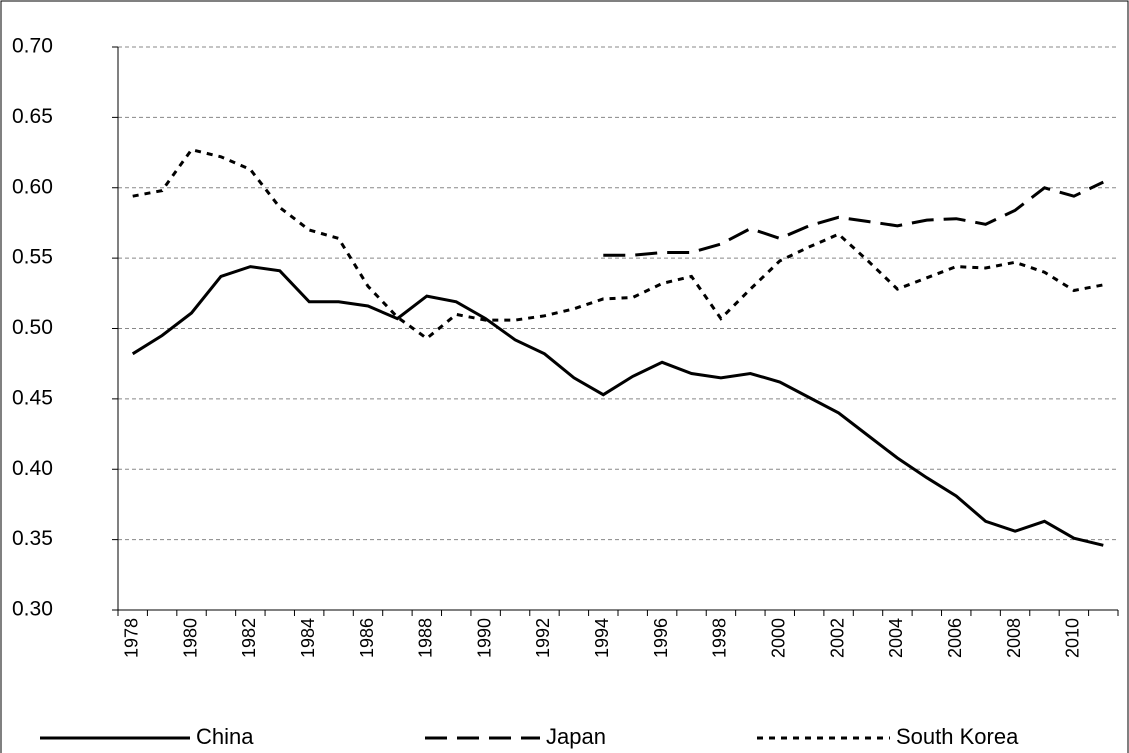 The height and width of the screenshot is (753, 1129). I want to click on x-tick-label: 2008, so click(1014, 638).